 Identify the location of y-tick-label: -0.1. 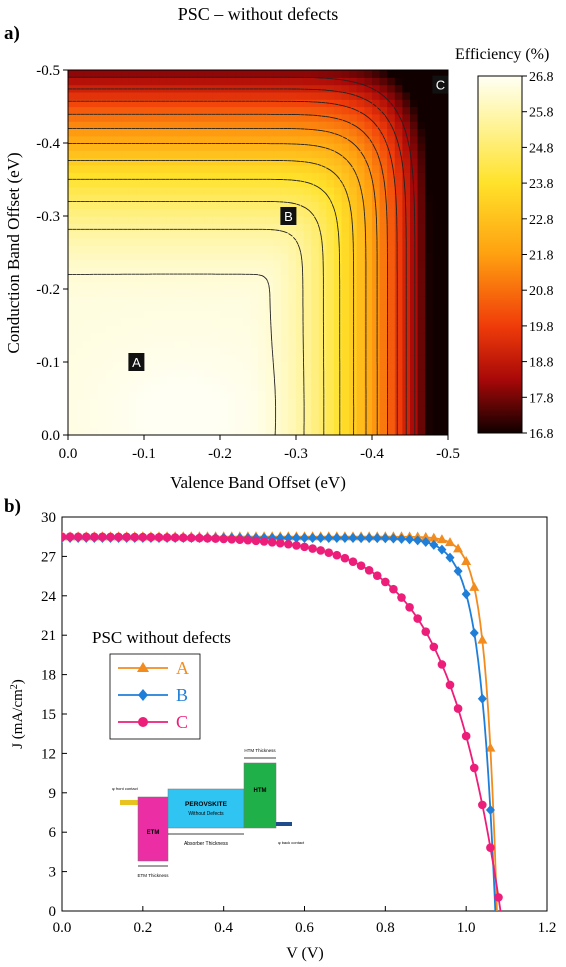
(48, 363).